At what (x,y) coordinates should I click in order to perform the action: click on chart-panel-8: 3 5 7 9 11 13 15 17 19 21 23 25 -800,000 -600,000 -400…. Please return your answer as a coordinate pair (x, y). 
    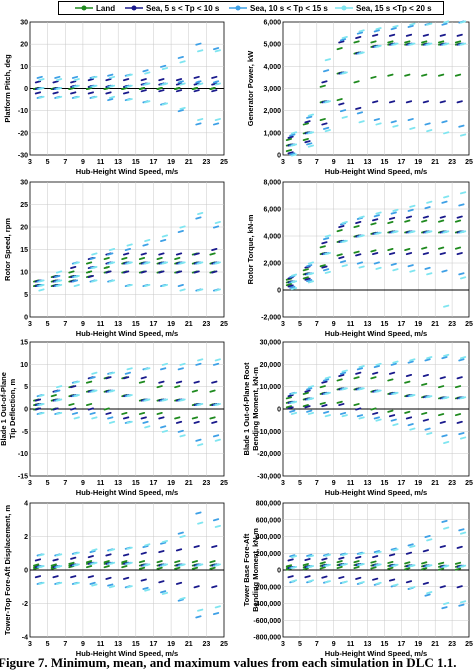
    Looking at the image, I should click on (357, 580).